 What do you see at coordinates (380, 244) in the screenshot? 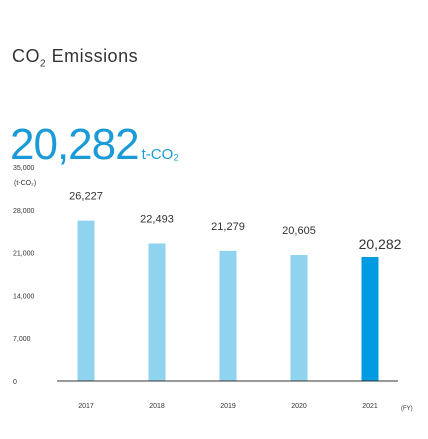
I see `value-label-2021: 20,282` at bounding box center [380, 244].